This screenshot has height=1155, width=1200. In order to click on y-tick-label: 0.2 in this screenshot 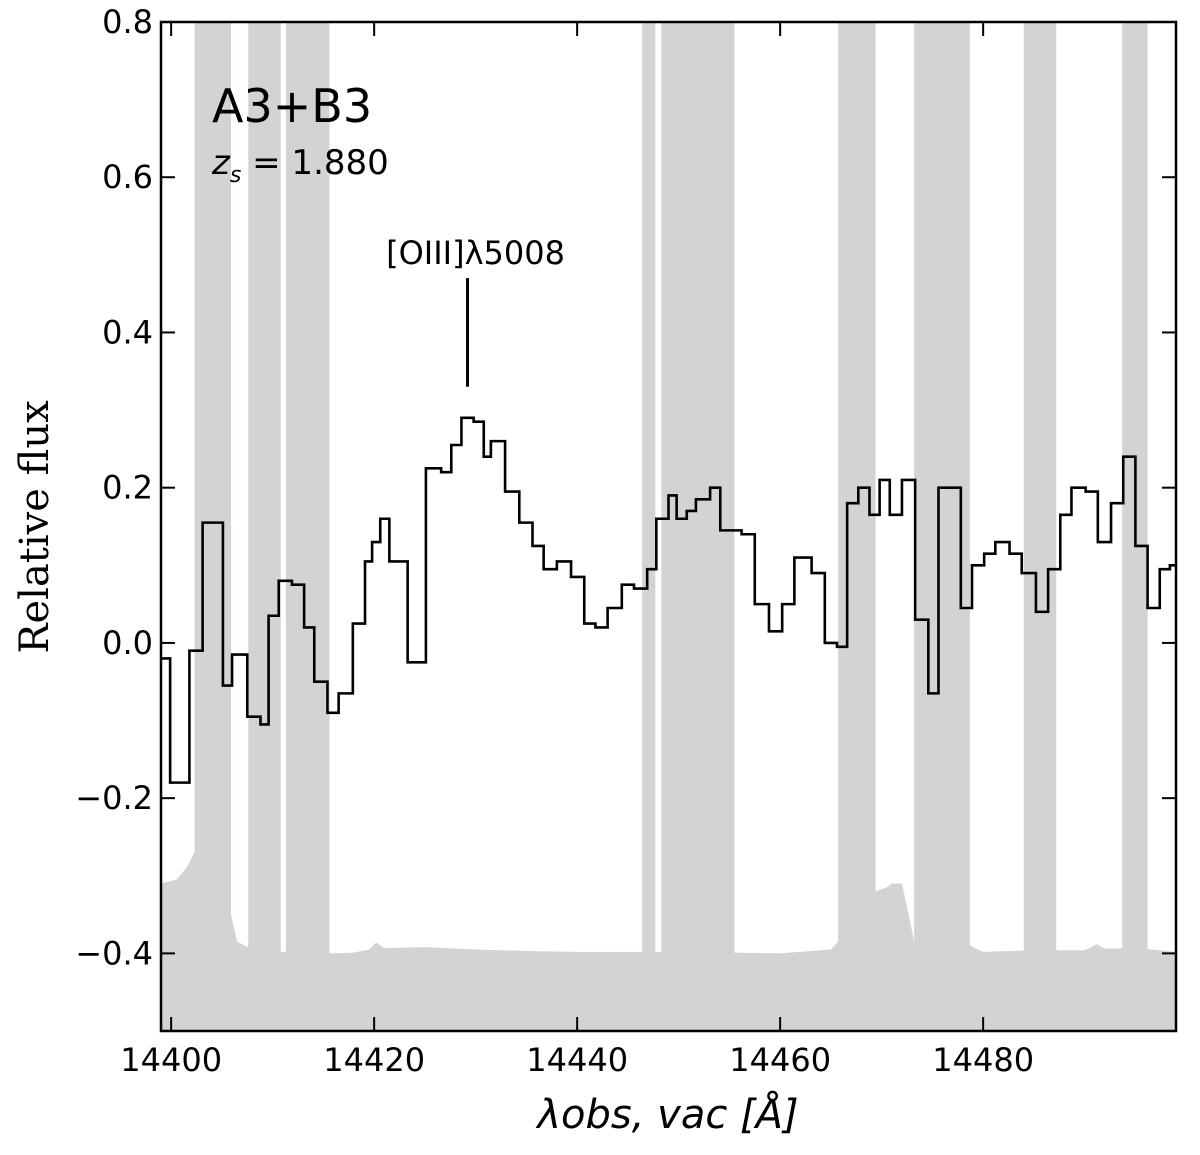, I will do `click(127, 488)`.